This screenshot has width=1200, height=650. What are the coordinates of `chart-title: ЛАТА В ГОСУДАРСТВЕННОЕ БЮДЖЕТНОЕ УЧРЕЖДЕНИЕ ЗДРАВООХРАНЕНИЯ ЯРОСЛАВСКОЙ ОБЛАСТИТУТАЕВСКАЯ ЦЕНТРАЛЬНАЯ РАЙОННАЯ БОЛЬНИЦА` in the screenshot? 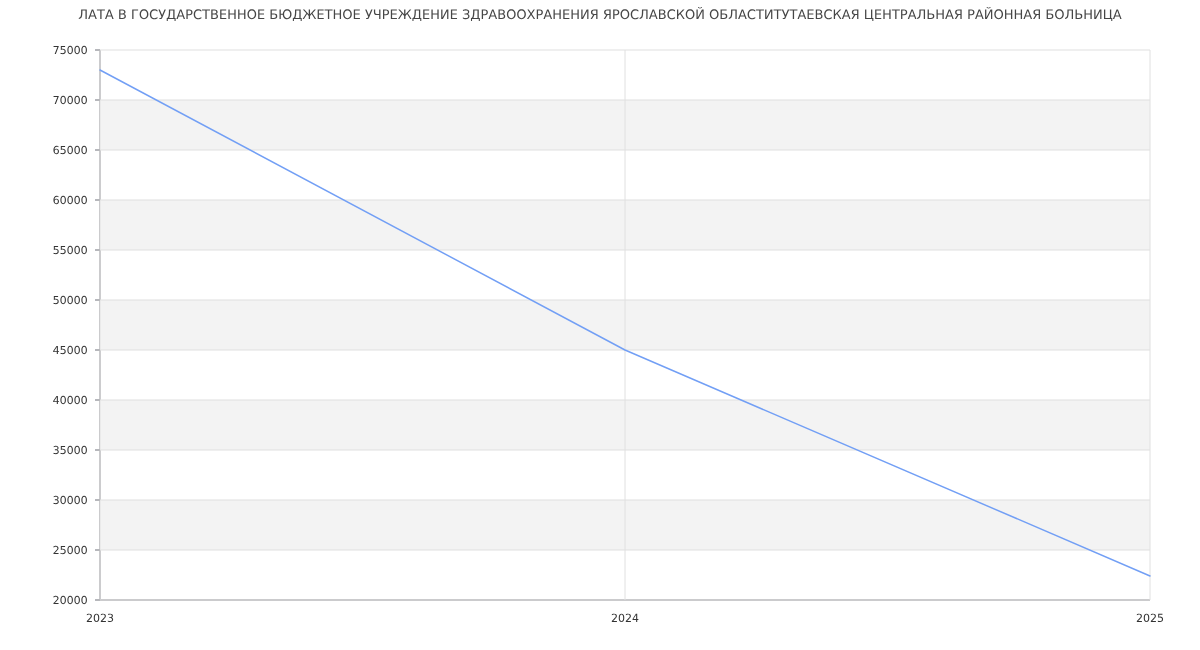 It's located at (600, 14).